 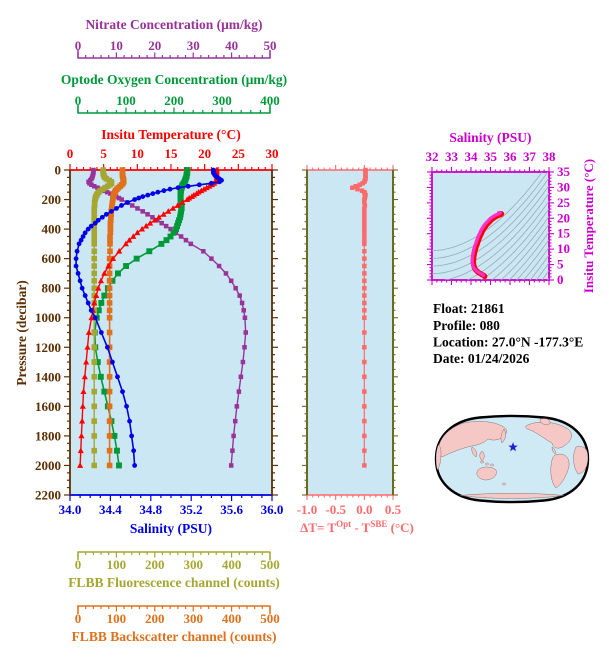 I want to click on label: 300, so click(x=193, y=564).